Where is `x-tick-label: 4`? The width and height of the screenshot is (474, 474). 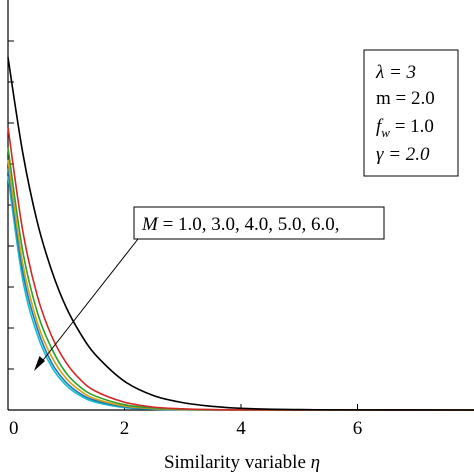 x-tick-label: 4 is located at coordinates (241, 428).